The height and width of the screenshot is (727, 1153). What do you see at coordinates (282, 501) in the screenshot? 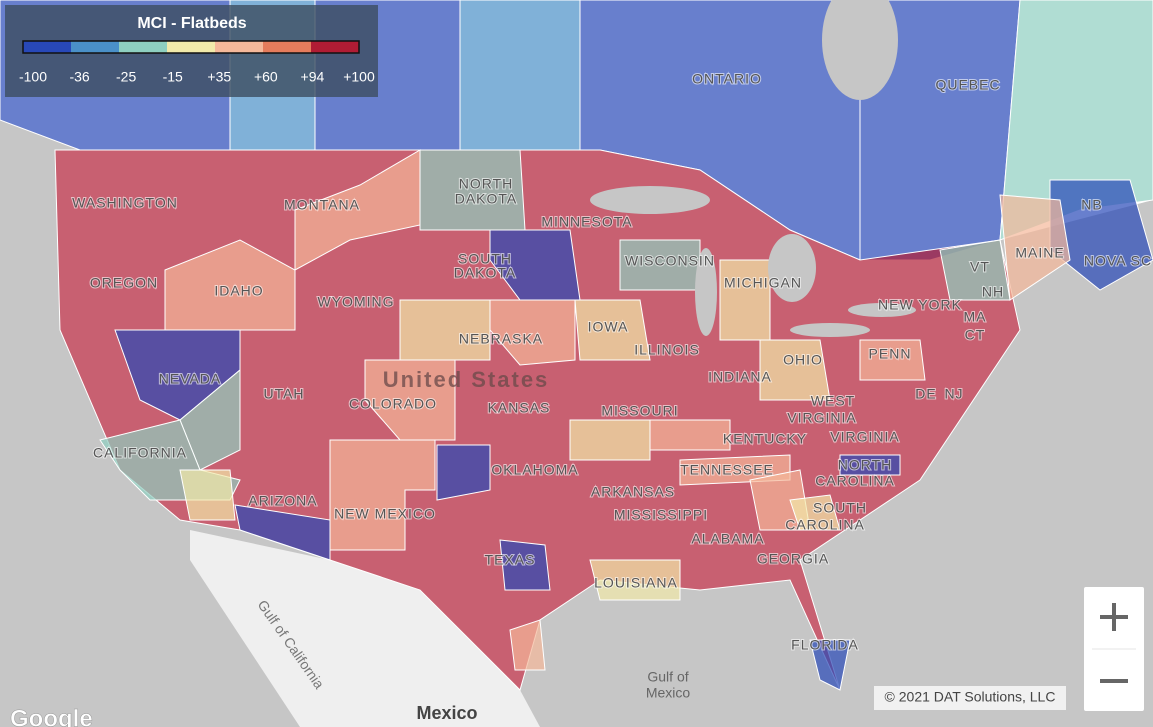
I see `place-label: ARIZONA` at bounding box center [282, 501].